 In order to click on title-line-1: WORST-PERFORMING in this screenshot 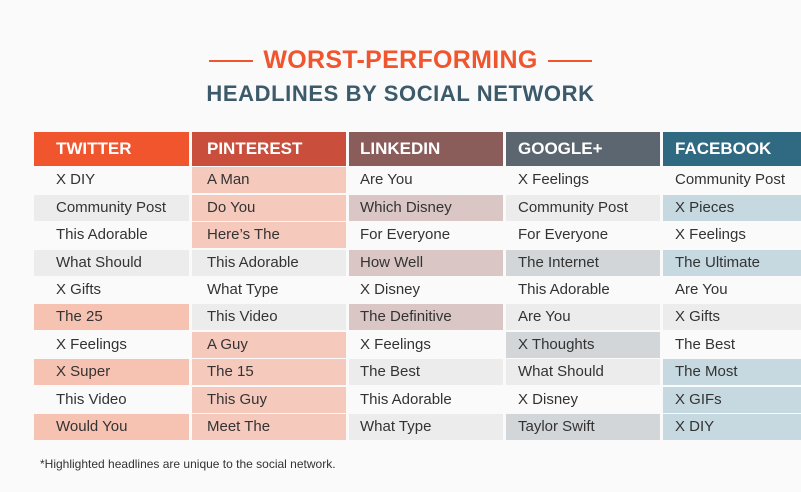, I will do `click(400, 60)`.